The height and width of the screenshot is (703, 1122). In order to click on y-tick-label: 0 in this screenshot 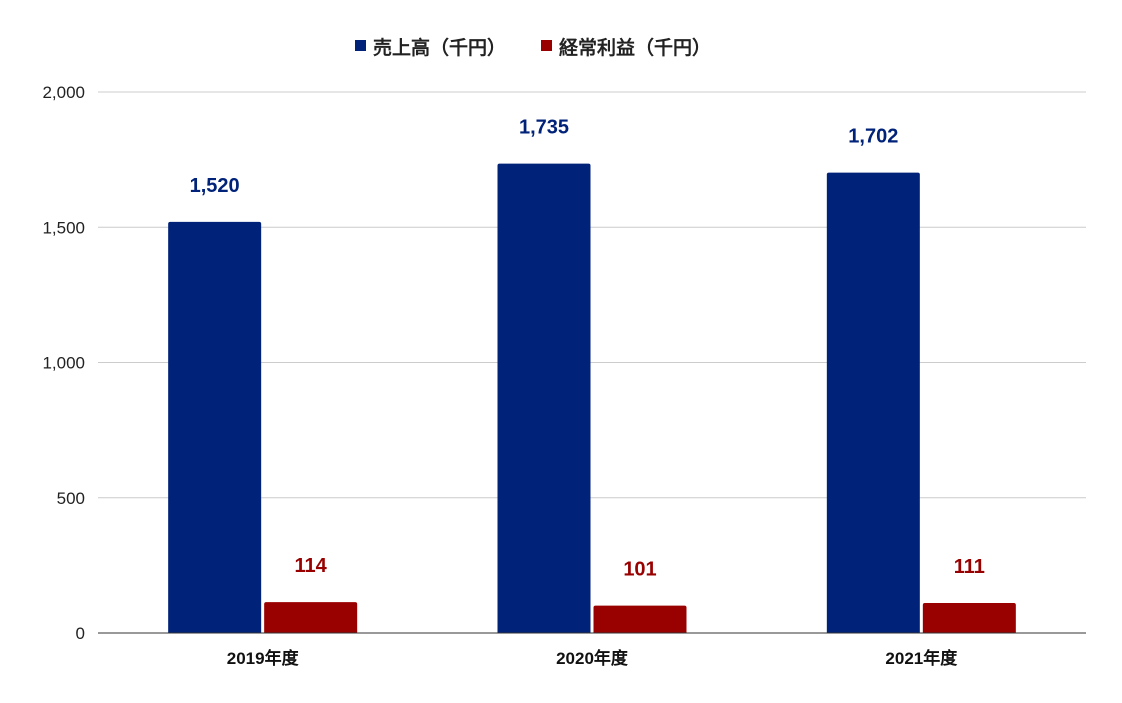, I will do `click(80, 633)`.